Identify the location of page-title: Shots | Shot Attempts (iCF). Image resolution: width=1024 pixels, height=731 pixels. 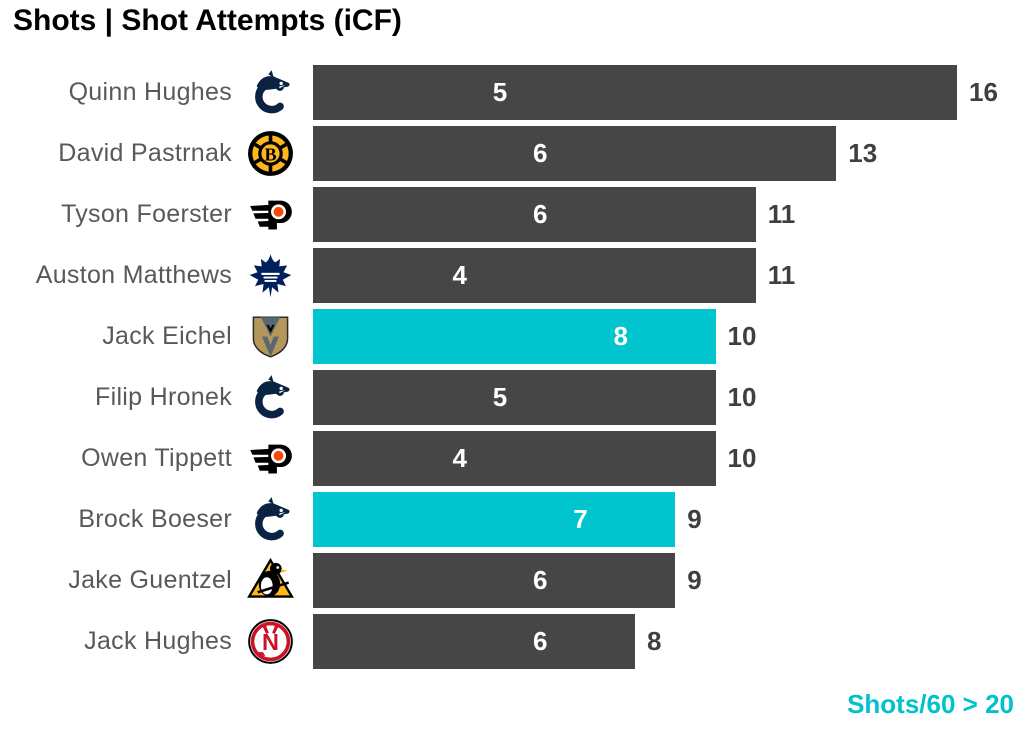
(207, 20).